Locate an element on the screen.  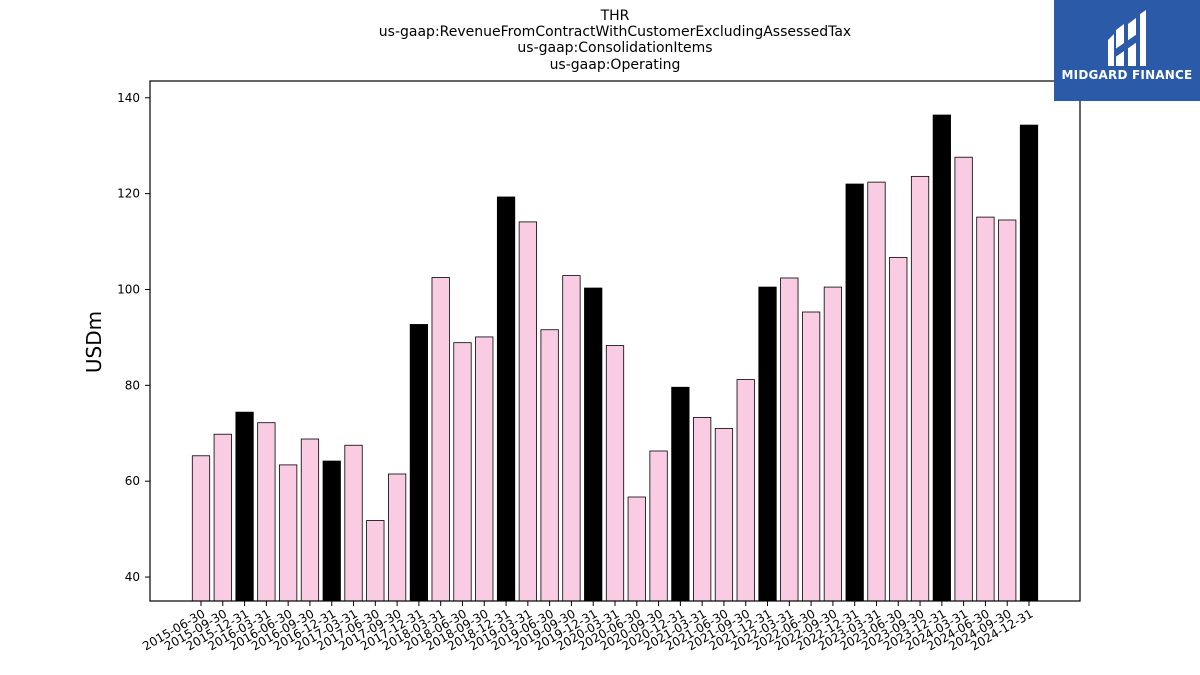
y-axis-label: USDm is located at coordinates (94, 342).